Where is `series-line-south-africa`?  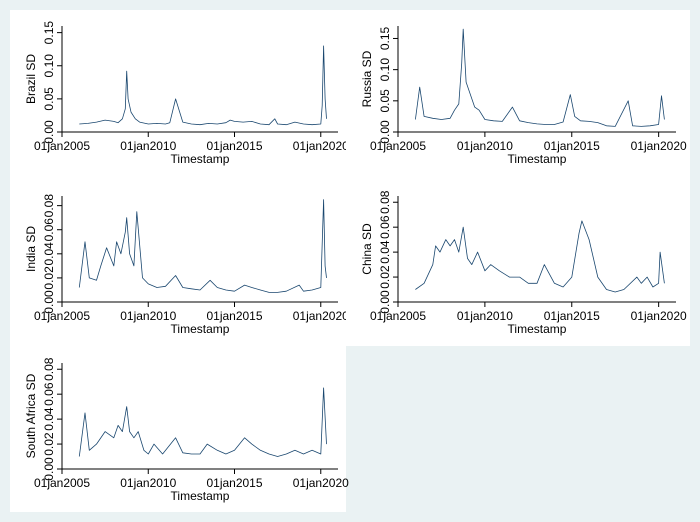 series-line-south-africa is located at coordinates (202, 422).